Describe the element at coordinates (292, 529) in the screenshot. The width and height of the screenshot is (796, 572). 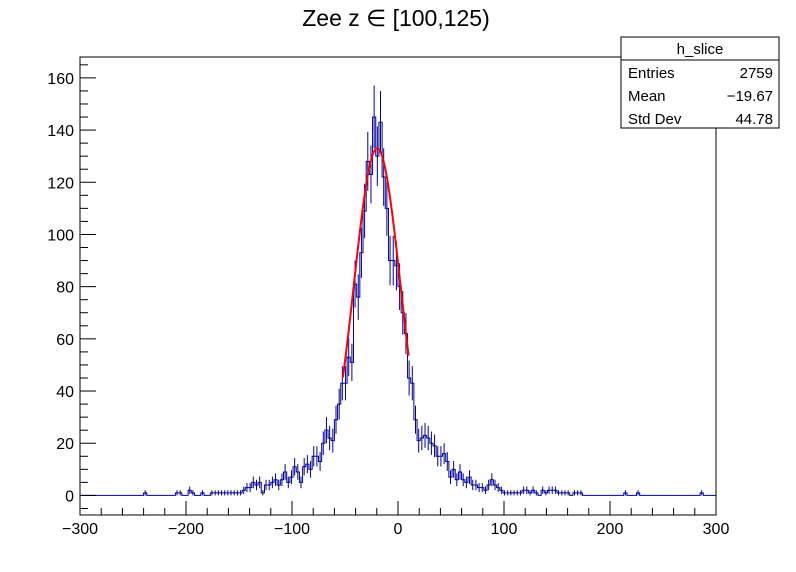
I see `x-tick-label: −100` at that location.